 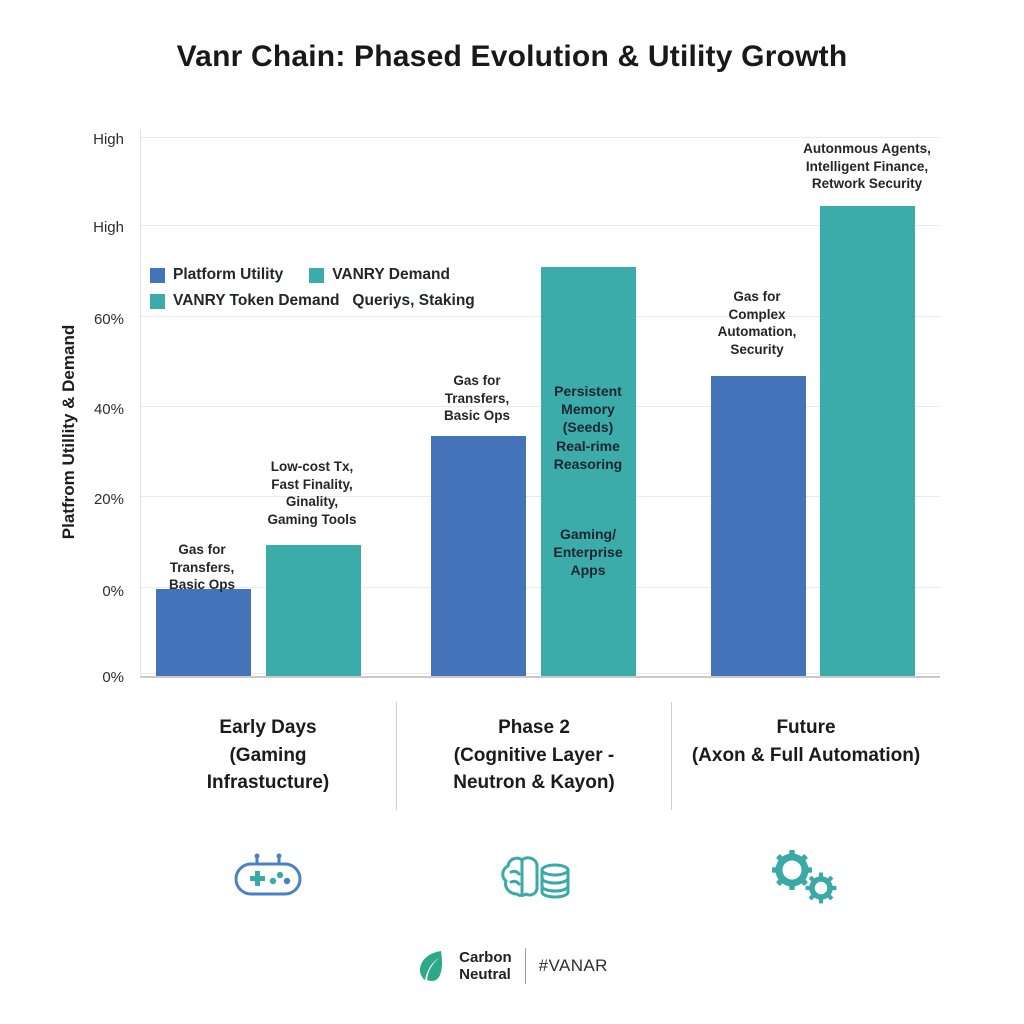 What do you see at coordinates (525, 966) in the screenshot?
I see `footer-divider` at bounding box center [525, 966].